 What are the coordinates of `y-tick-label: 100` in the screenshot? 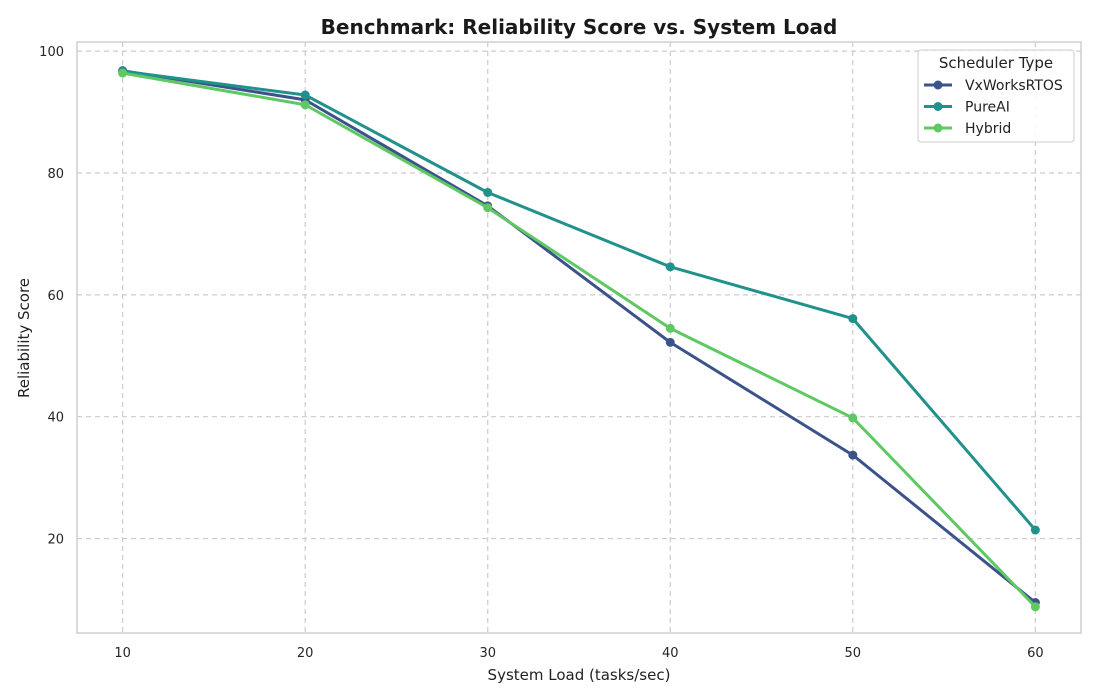 It's located at (51, 52).